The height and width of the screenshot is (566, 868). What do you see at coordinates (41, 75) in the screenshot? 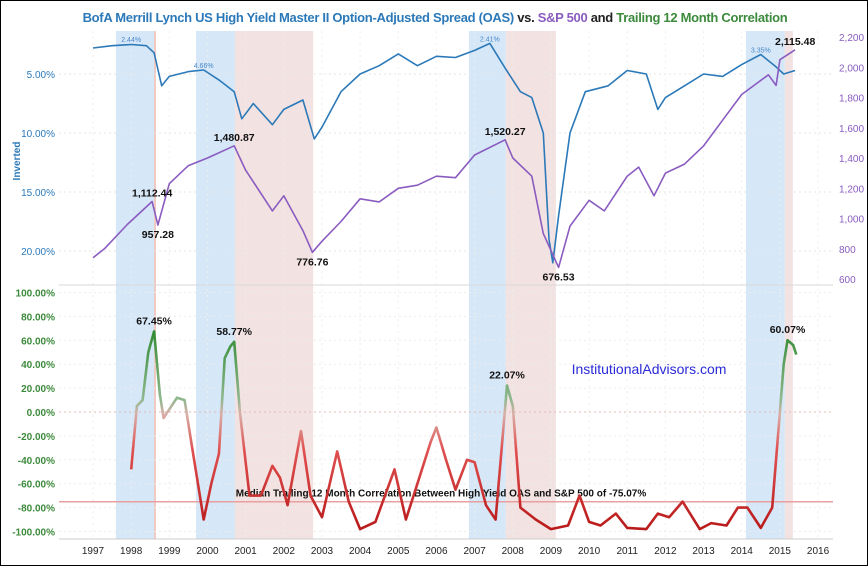
I see `left-axis-tick-label: 5.00%` at bounding box center [41, 75].